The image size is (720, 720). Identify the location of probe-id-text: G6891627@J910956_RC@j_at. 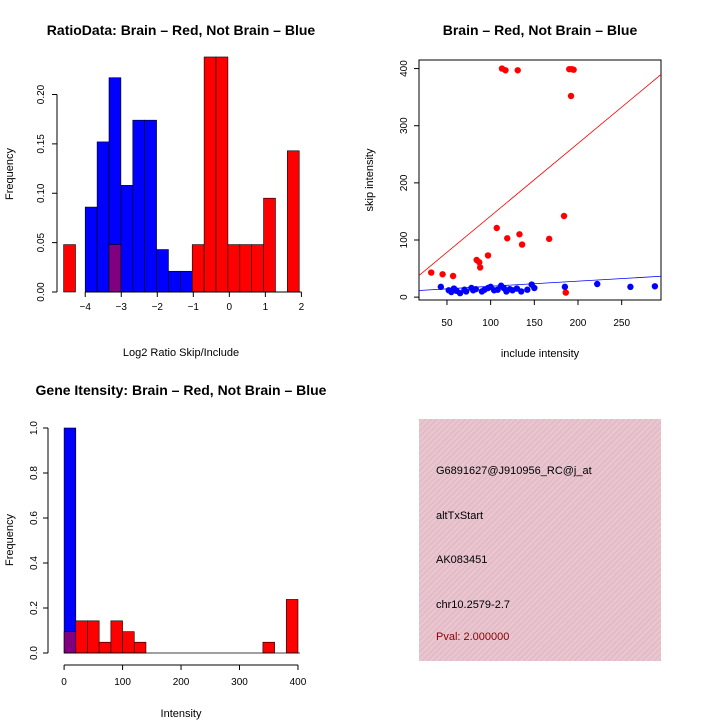
(514, 471).